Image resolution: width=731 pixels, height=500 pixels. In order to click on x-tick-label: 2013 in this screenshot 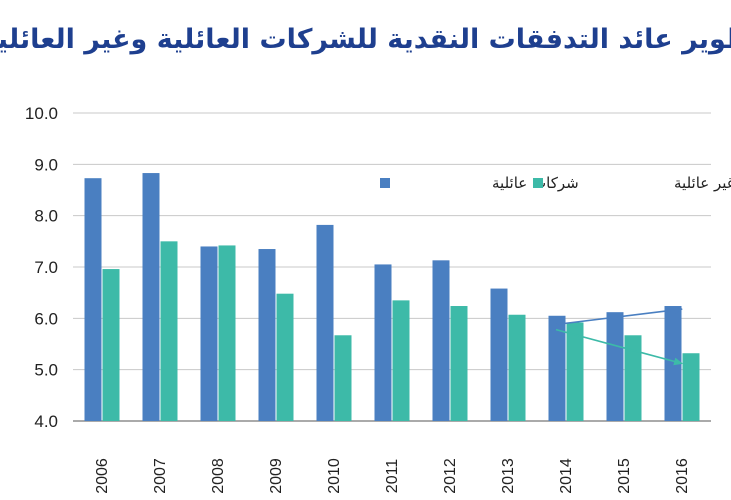, I will do `click(508, 476)`.